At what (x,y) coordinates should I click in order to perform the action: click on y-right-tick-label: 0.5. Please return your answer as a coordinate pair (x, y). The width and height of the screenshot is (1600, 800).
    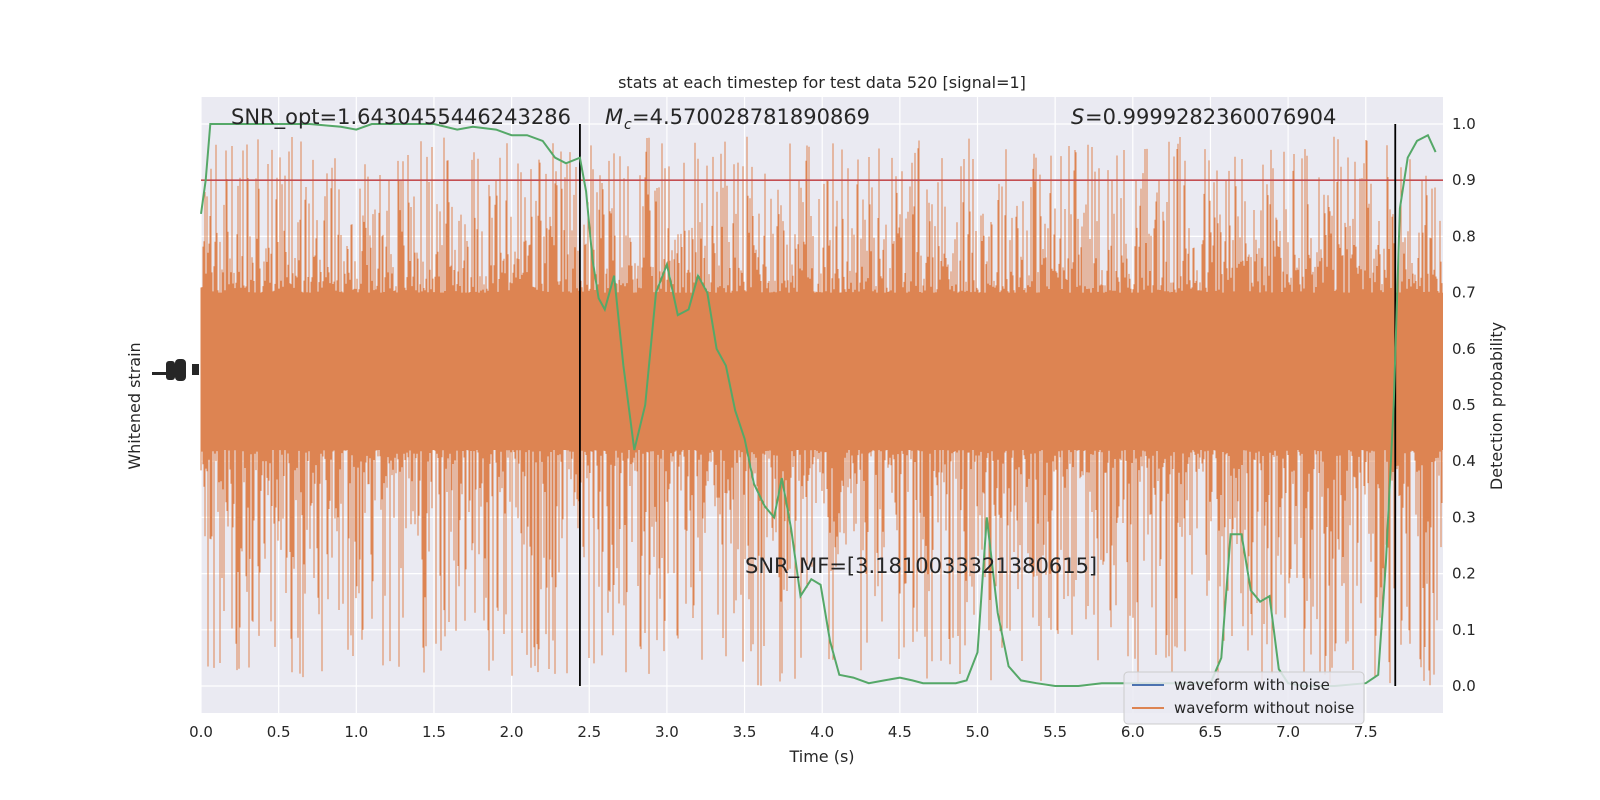
    Looking at the image, I should click on (1464, 405).